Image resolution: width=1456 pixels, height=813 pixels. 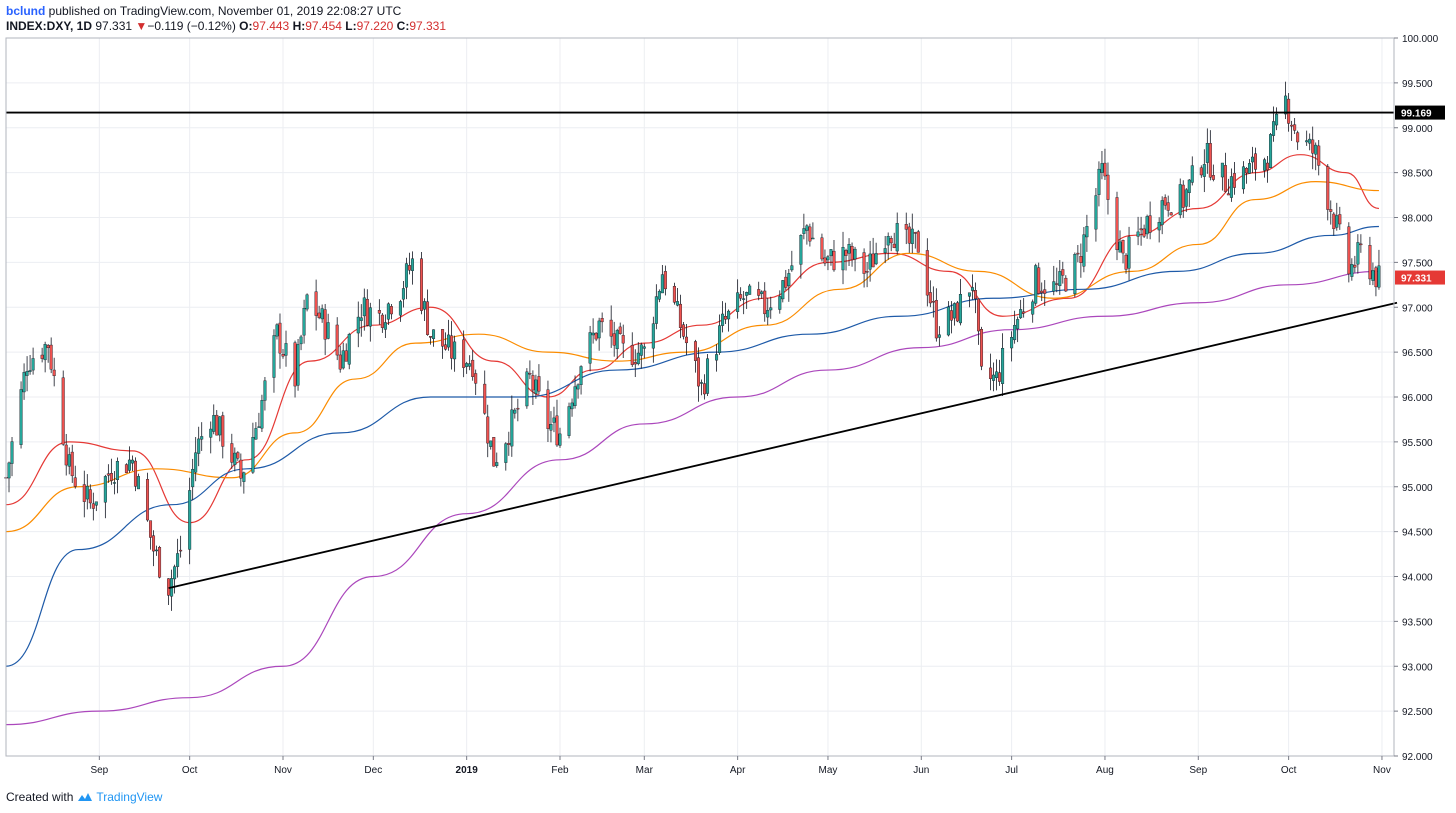 What do you see at coordinates (1417, 353) in the screenshot?
I see `y-tick-label: 96.500` at bounding box center [1417, 353].